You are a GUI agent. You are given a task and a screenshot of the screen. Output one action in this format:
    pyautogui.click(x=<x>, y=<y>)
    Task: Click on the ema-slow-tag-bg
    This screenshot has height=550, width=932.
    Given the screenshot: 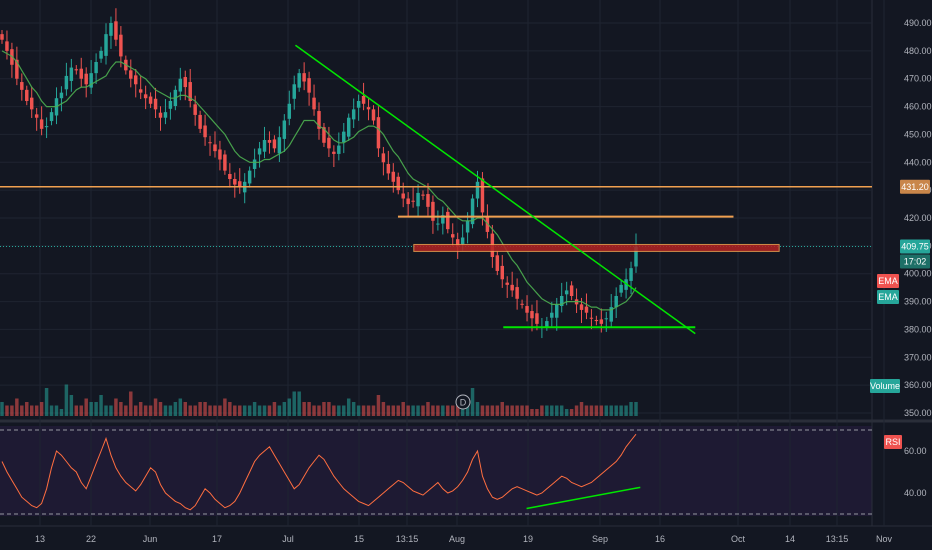 What is the action you would take?
    pyautogui.click(x=888, y=297)
    